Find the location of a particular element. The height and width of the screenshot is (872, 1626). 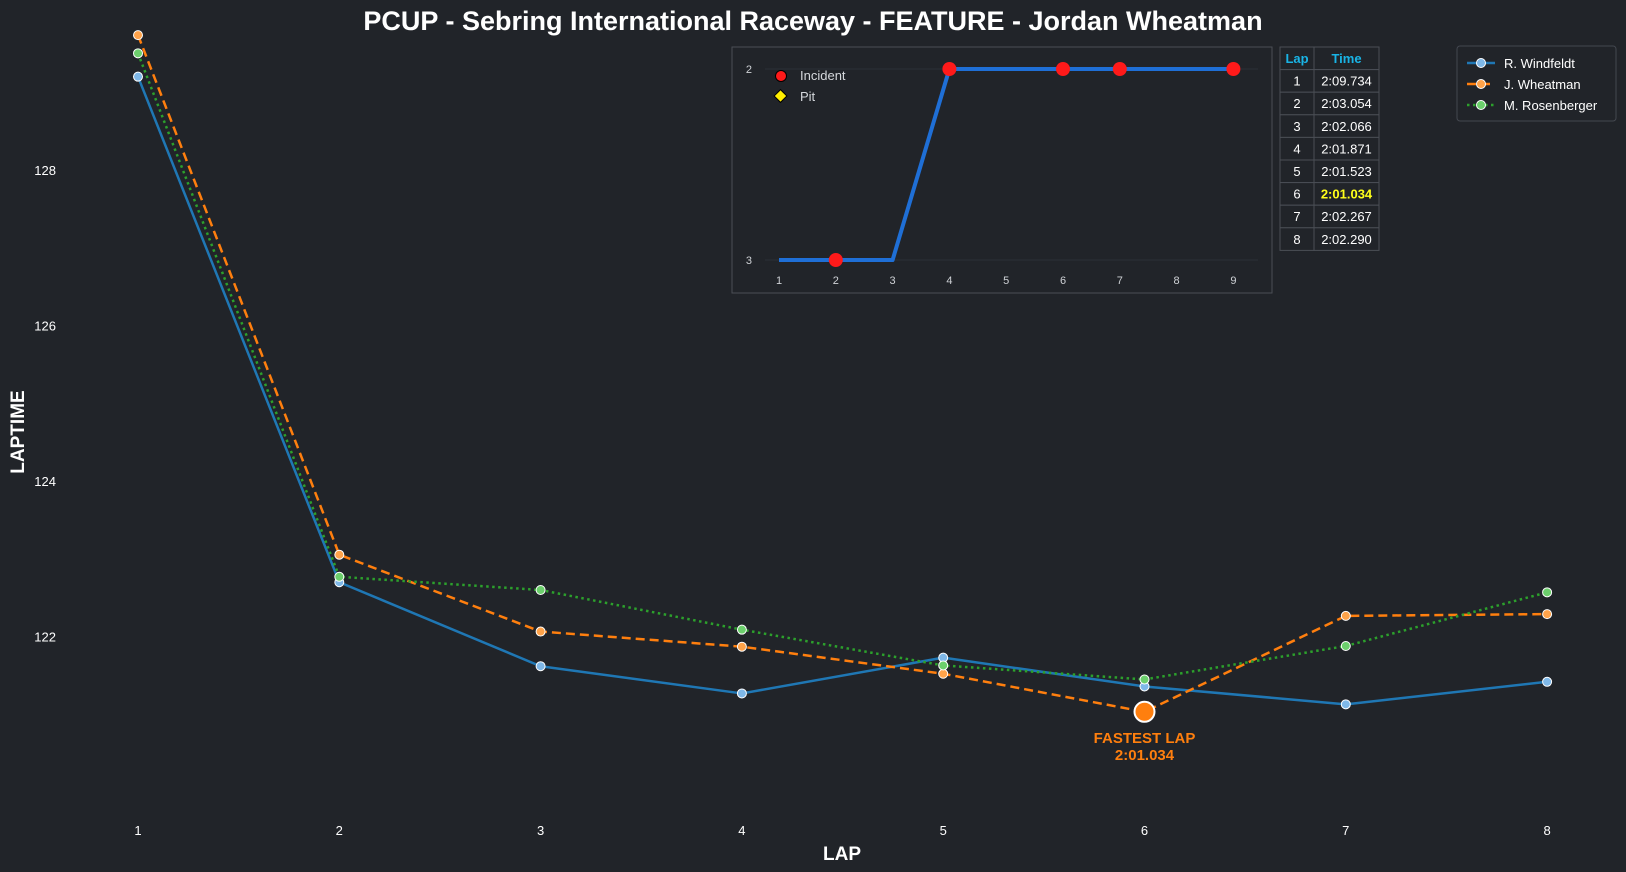

inset-position-line is located at coordinates (1006, 164).